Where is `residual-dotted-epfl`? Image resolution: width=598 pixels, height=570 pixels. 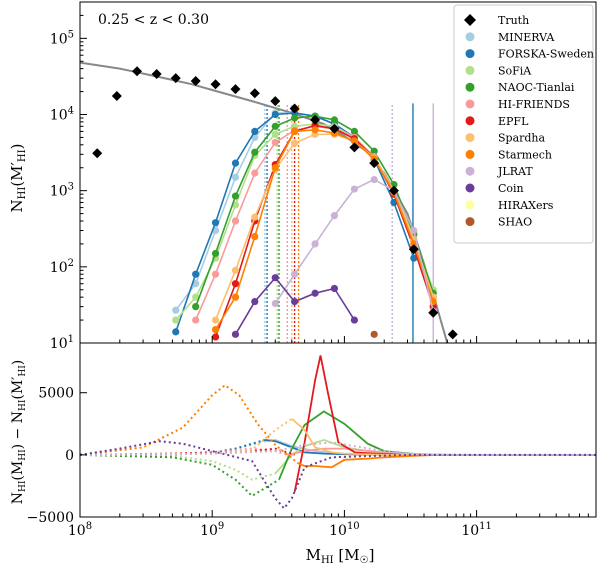
residual-dotted-epfl is located at coordinates (187, 451).